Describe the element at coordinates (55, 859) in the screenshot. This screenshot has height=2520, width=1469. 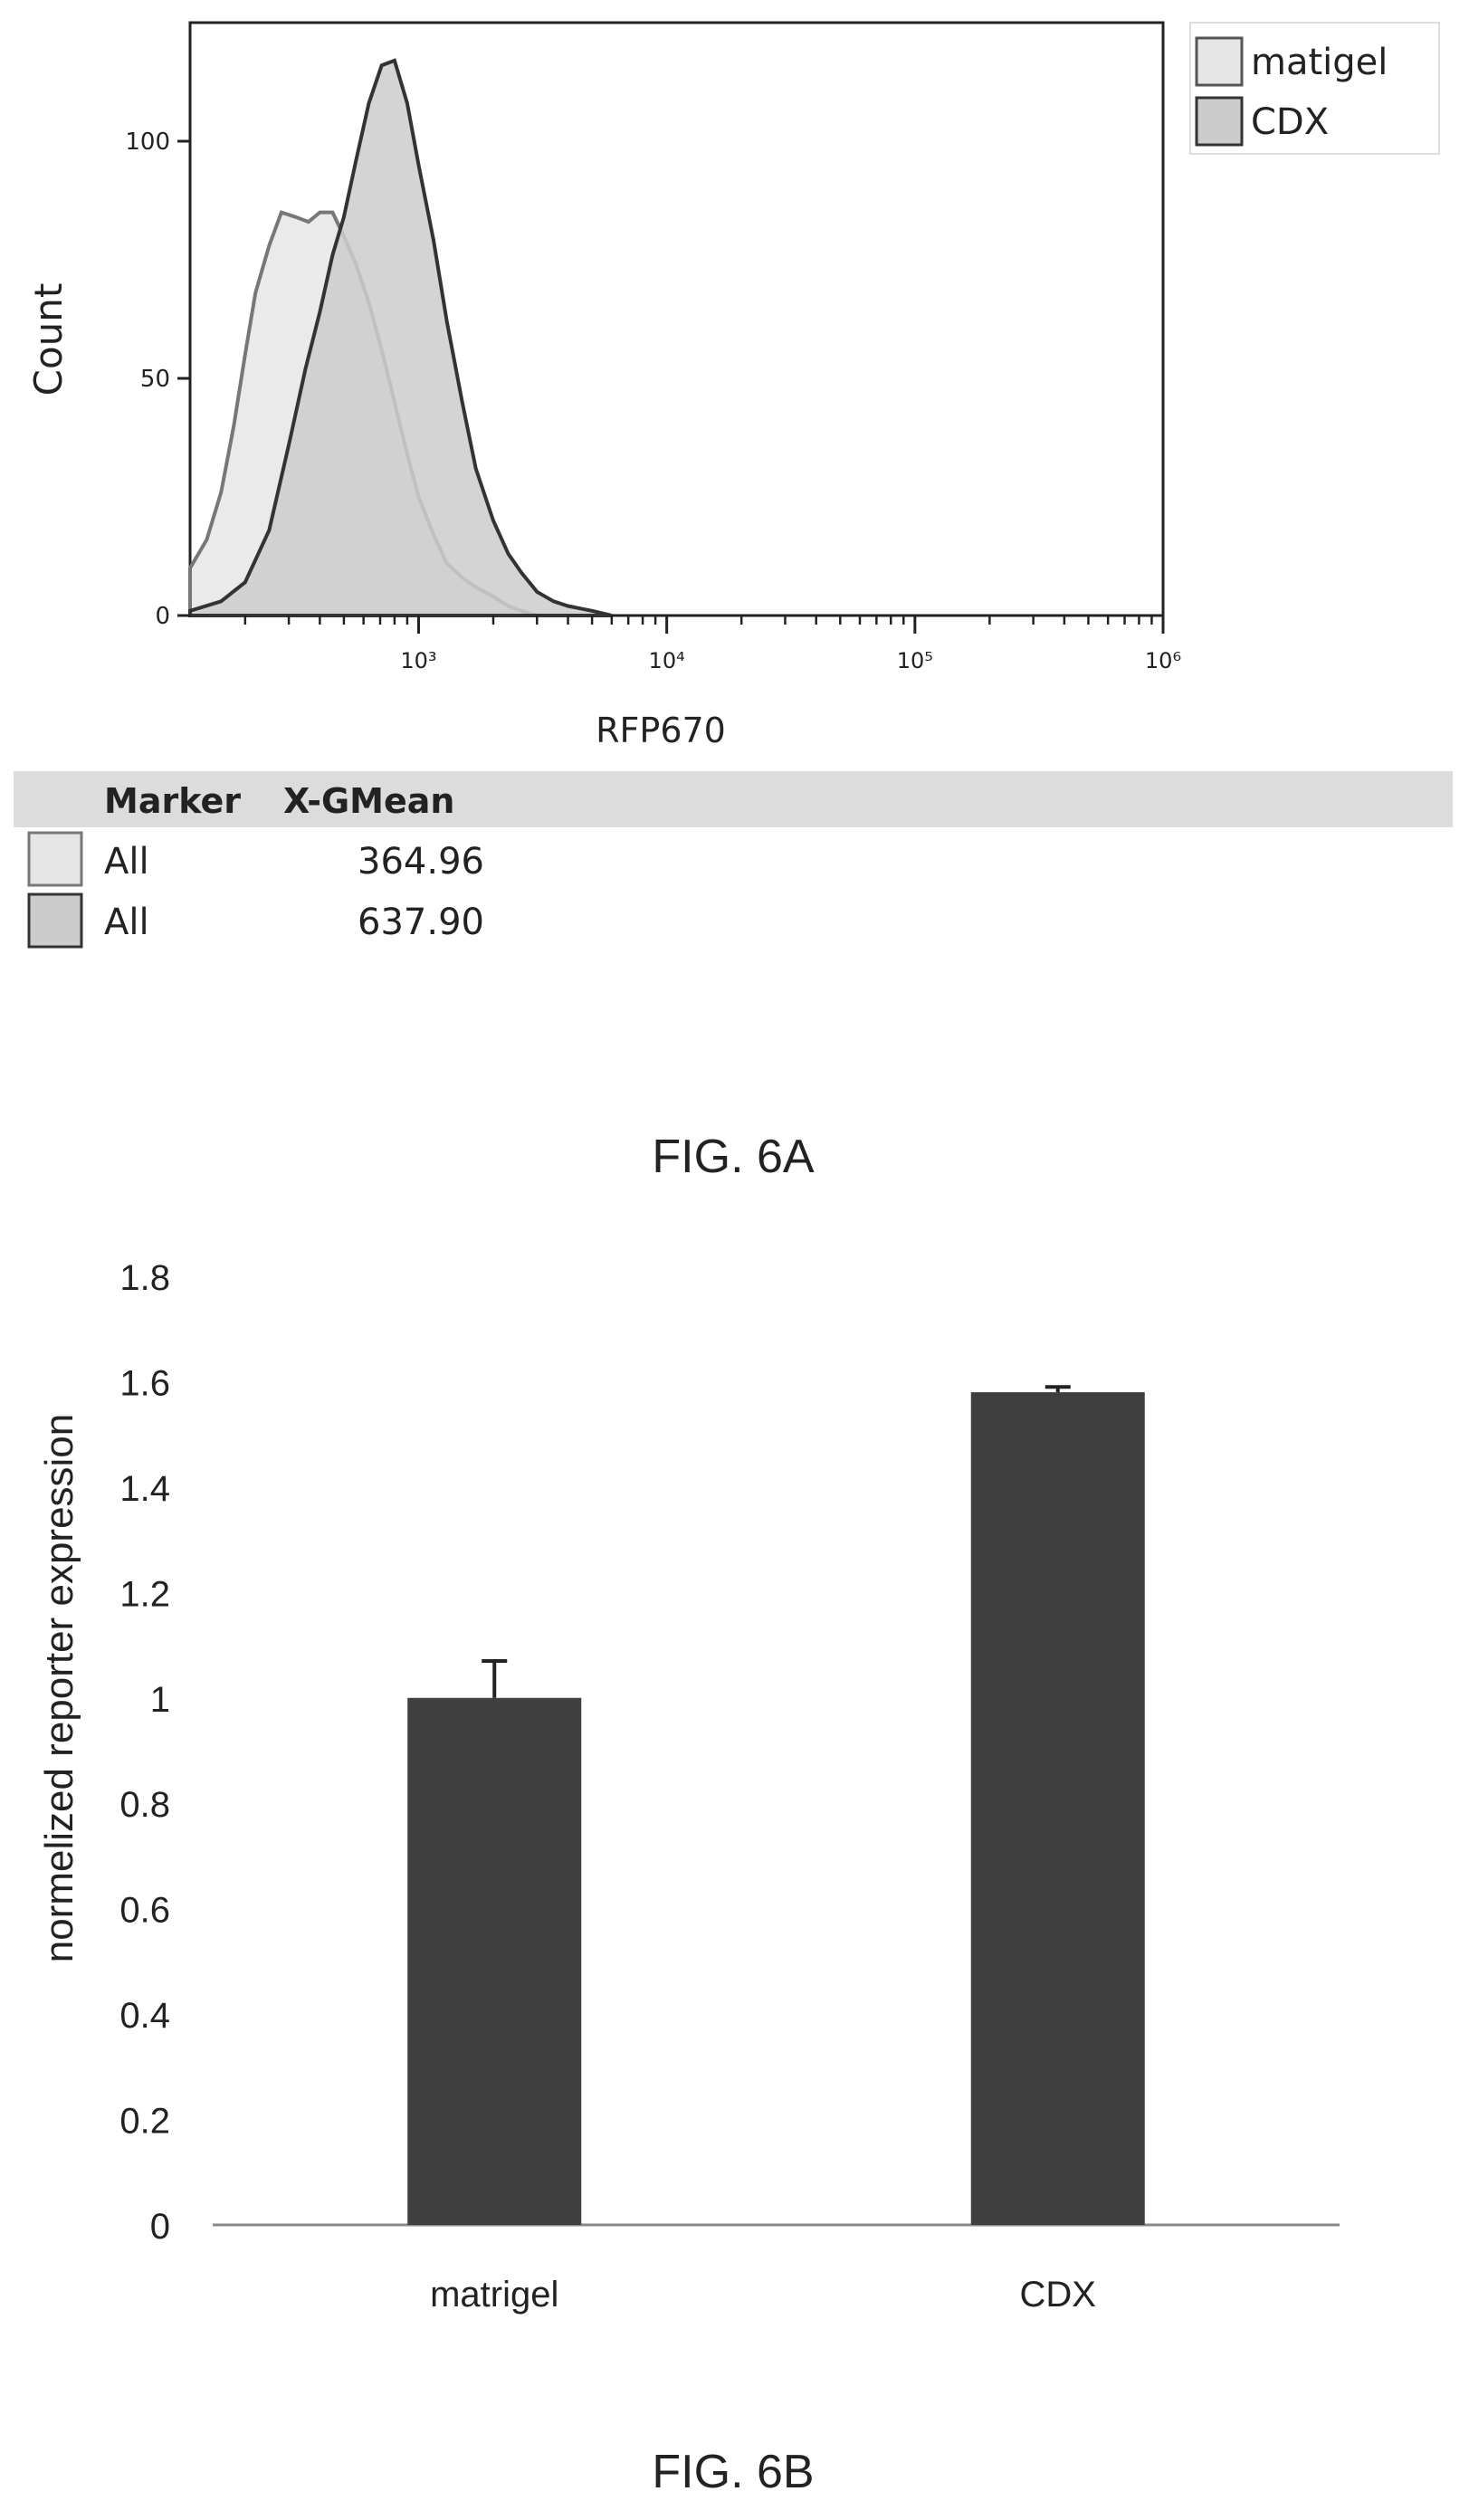
I see `stats-row-1-swatch` at that location.